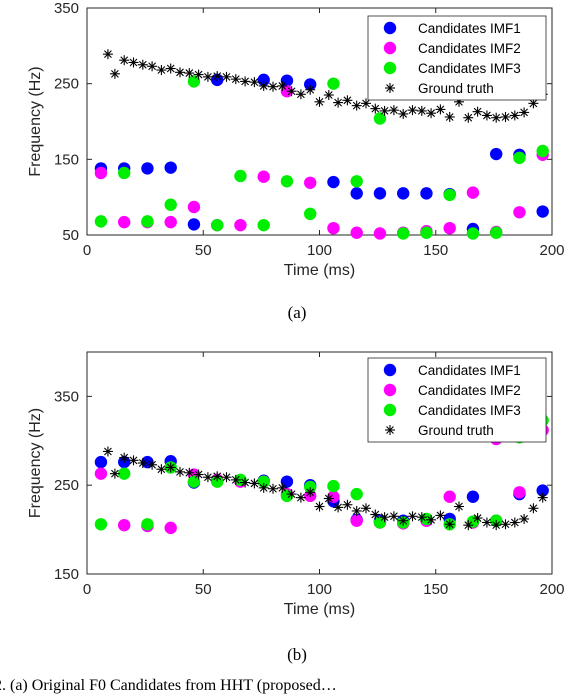 The image size is (570, 694). Describe the element at coordinates (435, 589) in the screenshot. I see `x-tick-label: 150` at that location.